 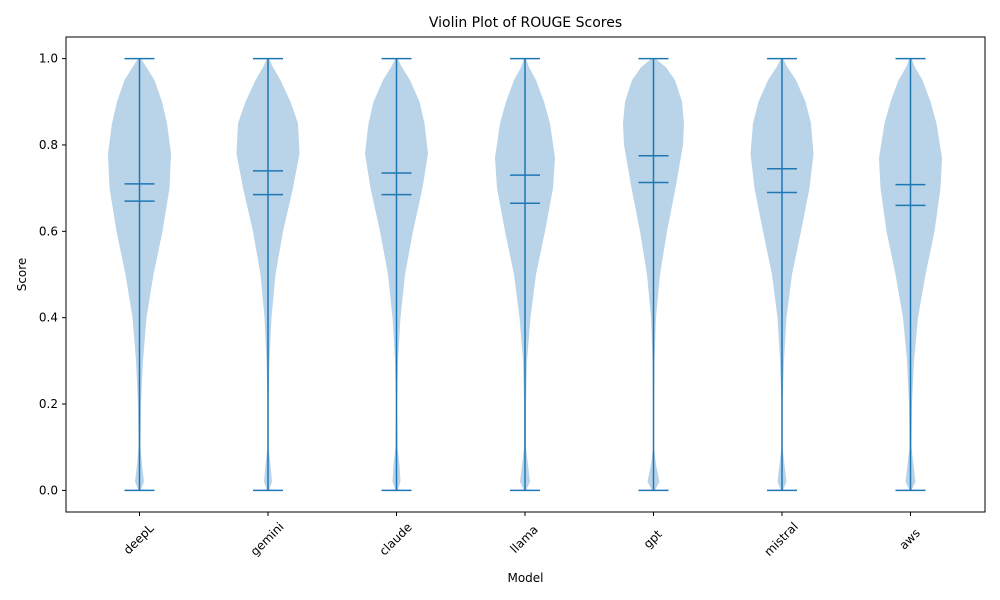 I want to click on y-tick-label-0.8: 0.8, so click(x=48, y=145).